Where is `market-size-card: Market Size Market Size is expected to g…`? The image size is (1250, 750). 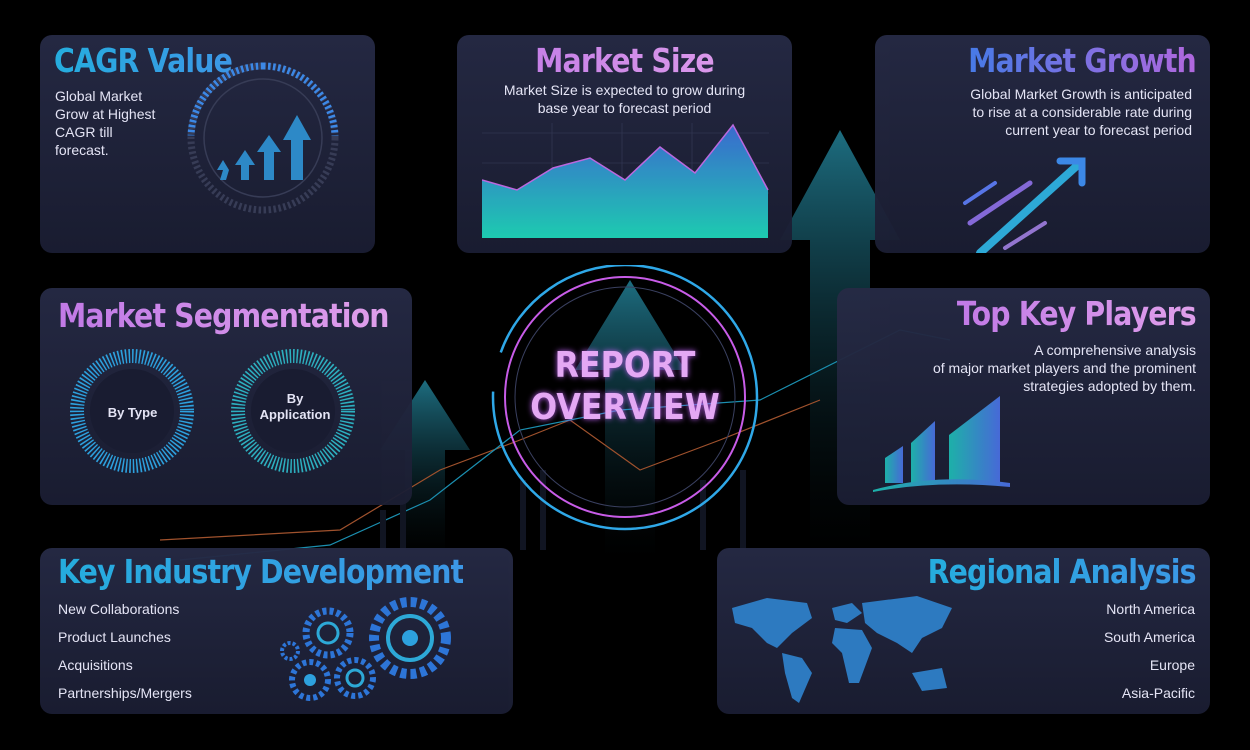
market-size-card: Market Size Market Size is expected to g… is located at coordinates (624, 144).